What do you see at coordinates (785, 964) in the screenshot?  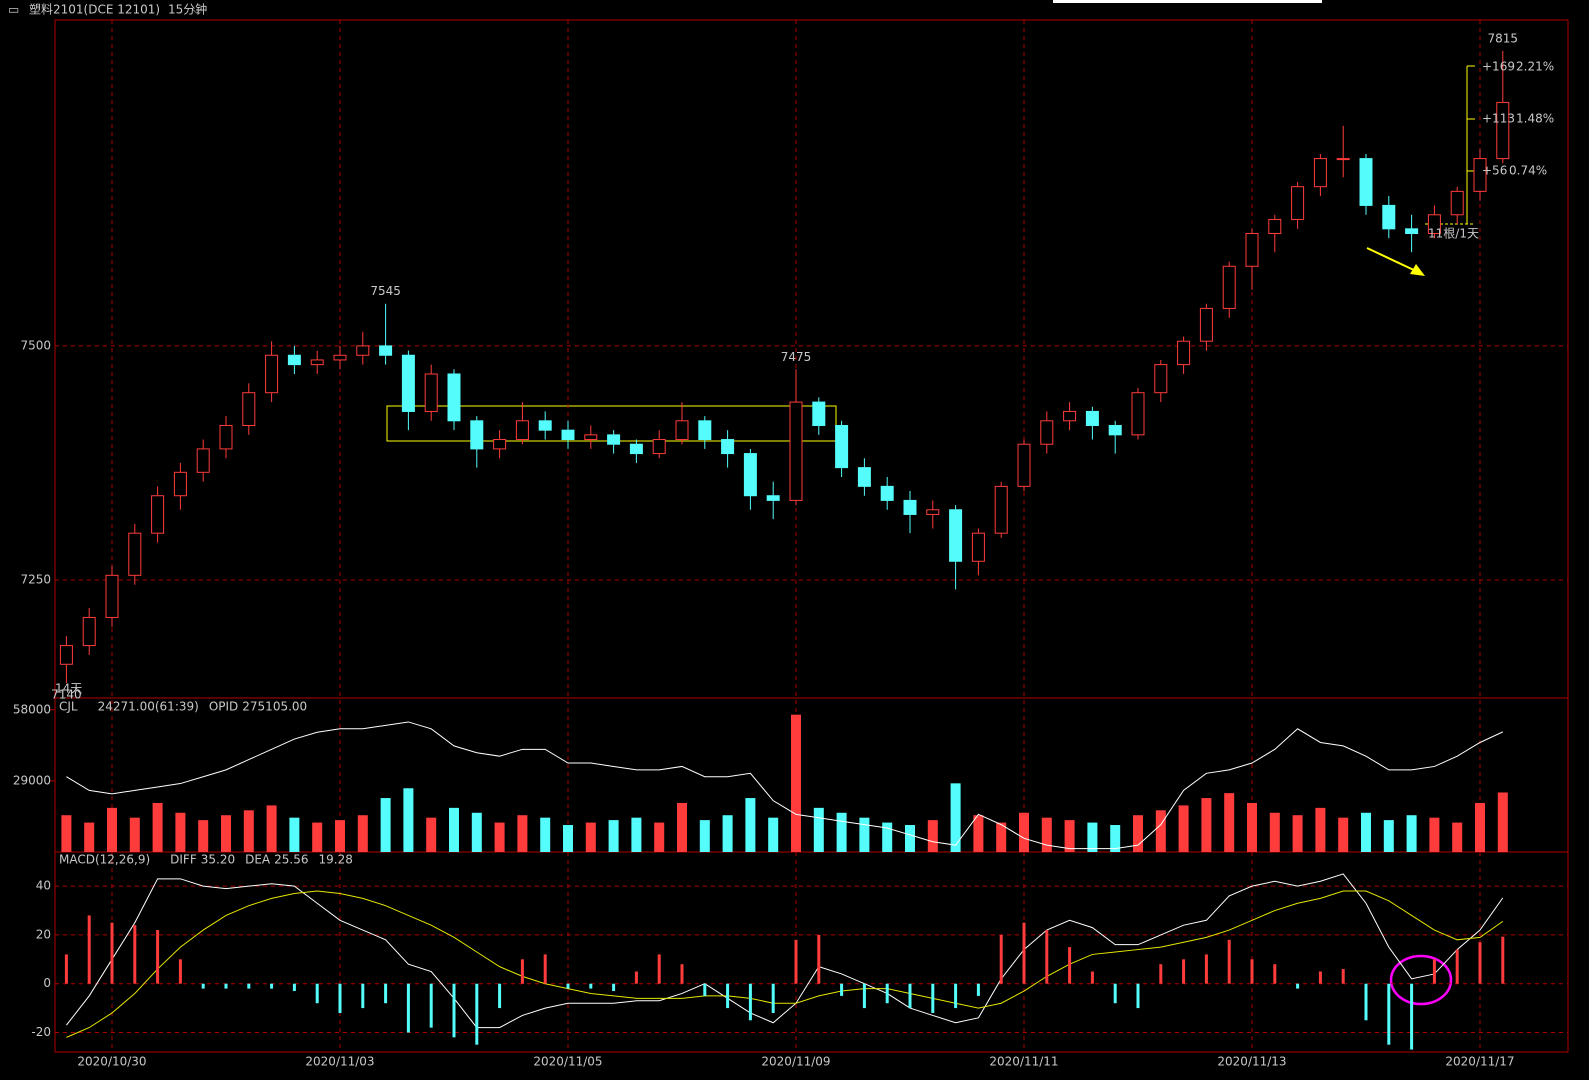 I see `macd-line` at bounding box center [785, 964].